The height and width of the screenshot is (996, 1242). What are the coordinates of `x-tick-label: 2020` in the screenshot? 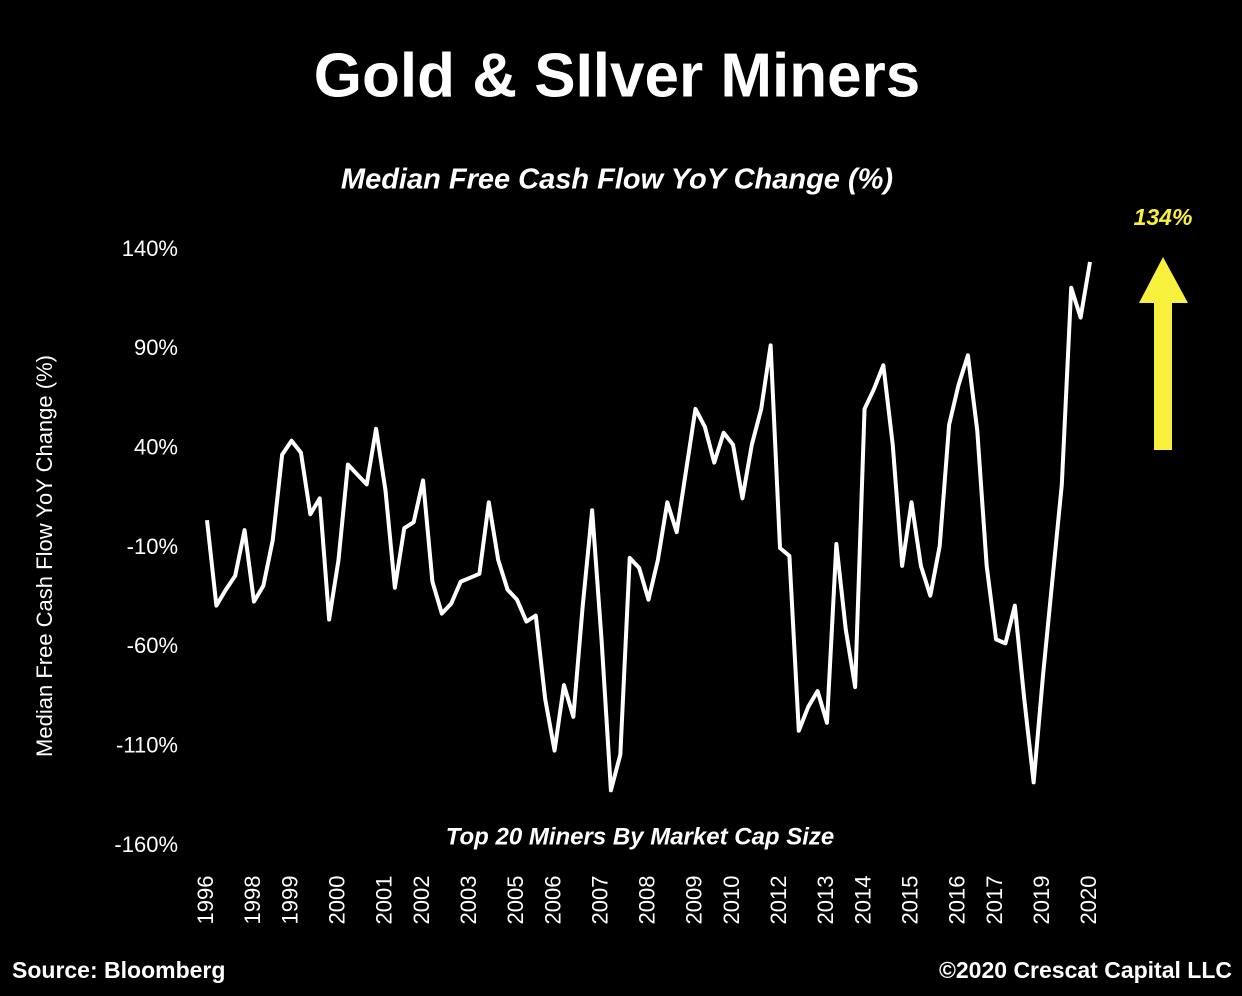 It's located at (1088, 900).